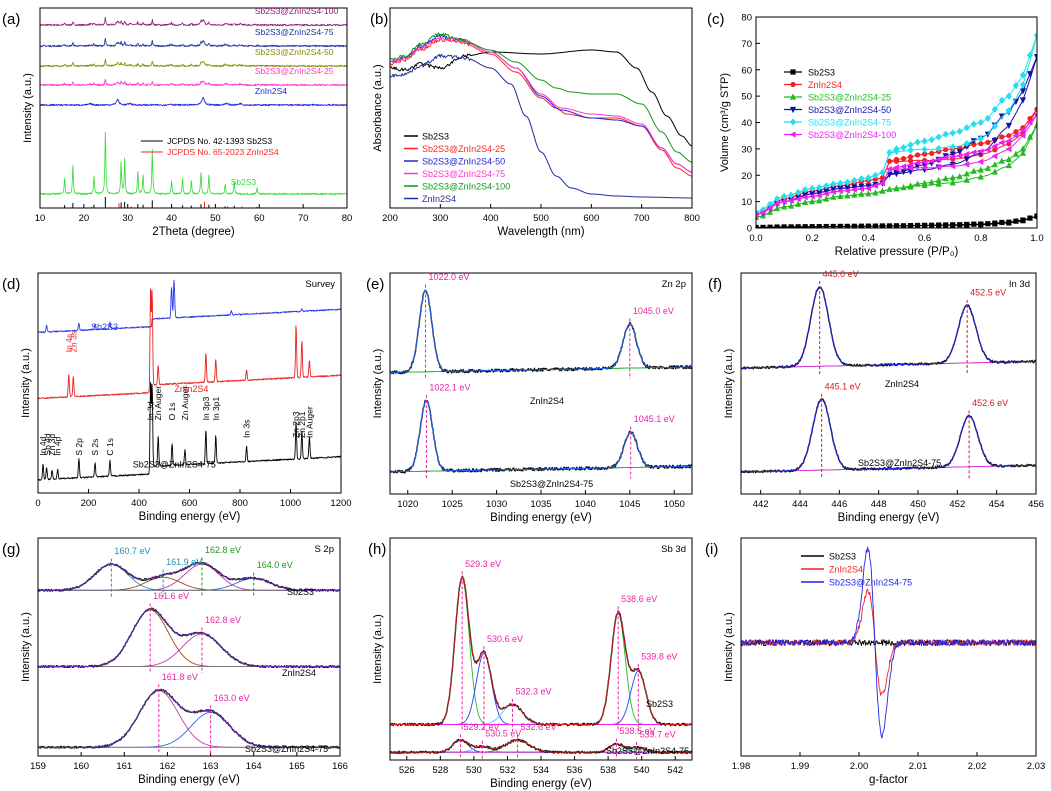 This screenshot has width=1051, height=791. What do you see at coordinates (540, 232) in the screenshot?
I see `x-axis-label: Wavelength (nm)` at bounding box center [540, 232].